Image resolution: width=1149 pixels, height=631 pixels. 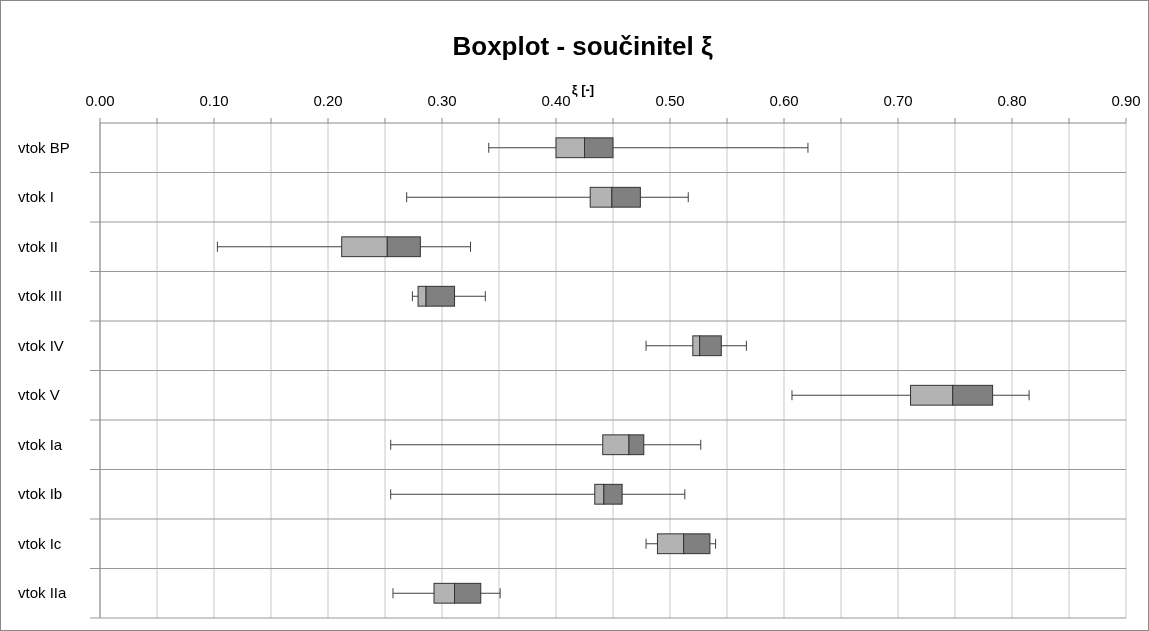 What do you see at coordinates (556, 100) in the screenshot?
I see `x-tick-label: 0.40` at bounding box center [556, 100].